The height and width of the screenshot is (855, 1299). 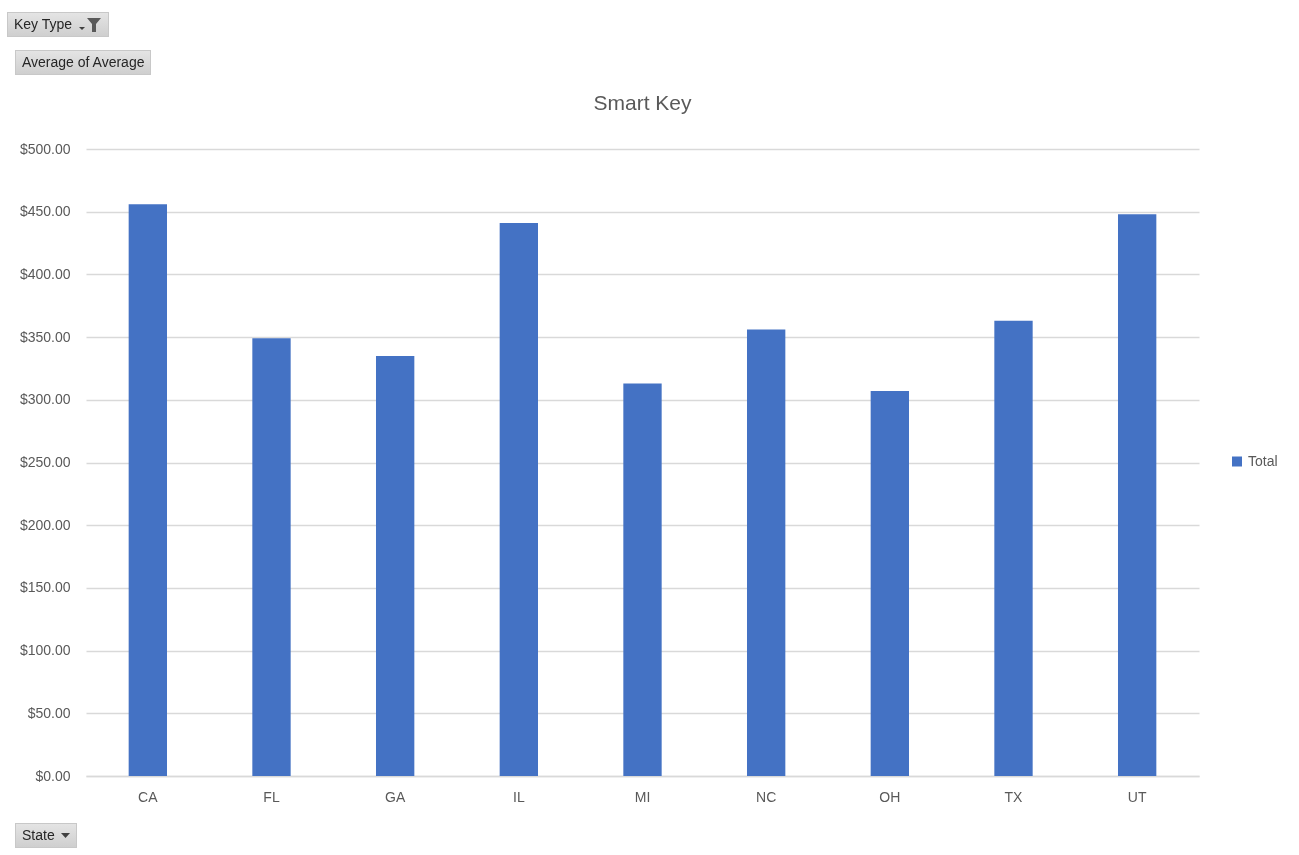 What do you see at coordinates (45, 211) in the screenshot?
I see `y-tick-label: $450.00` at bounding box center [45, 211].